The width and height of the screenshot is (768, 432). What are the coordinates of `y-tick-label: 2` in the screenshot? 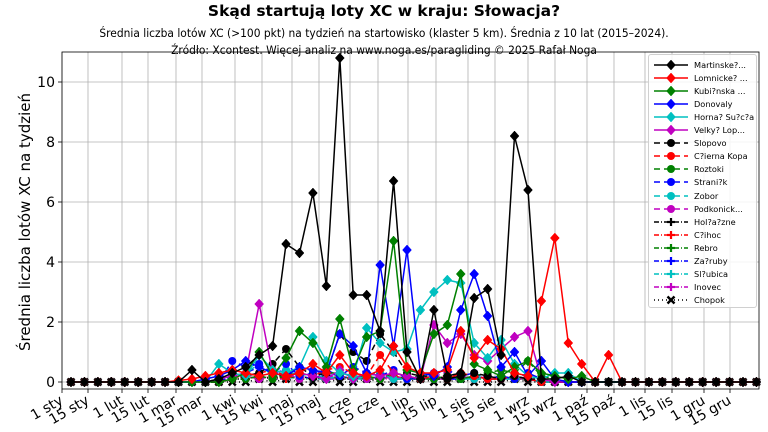 It's located at (50, 323).